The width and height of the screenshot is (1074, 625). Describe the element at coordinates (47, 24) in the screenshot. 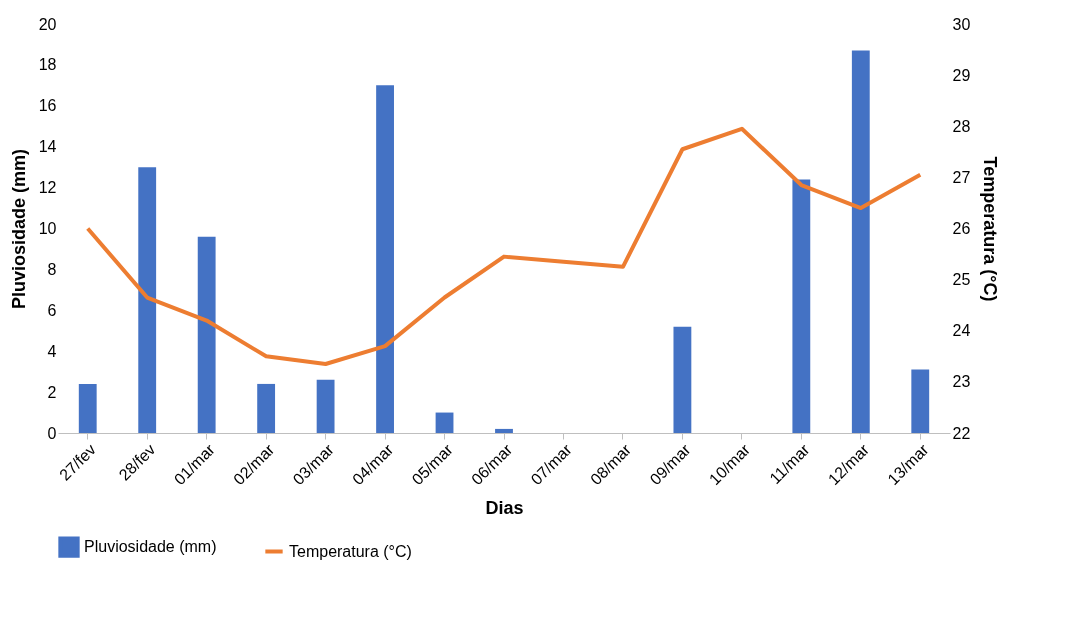

I see `y-tick-label: 20` at that location.